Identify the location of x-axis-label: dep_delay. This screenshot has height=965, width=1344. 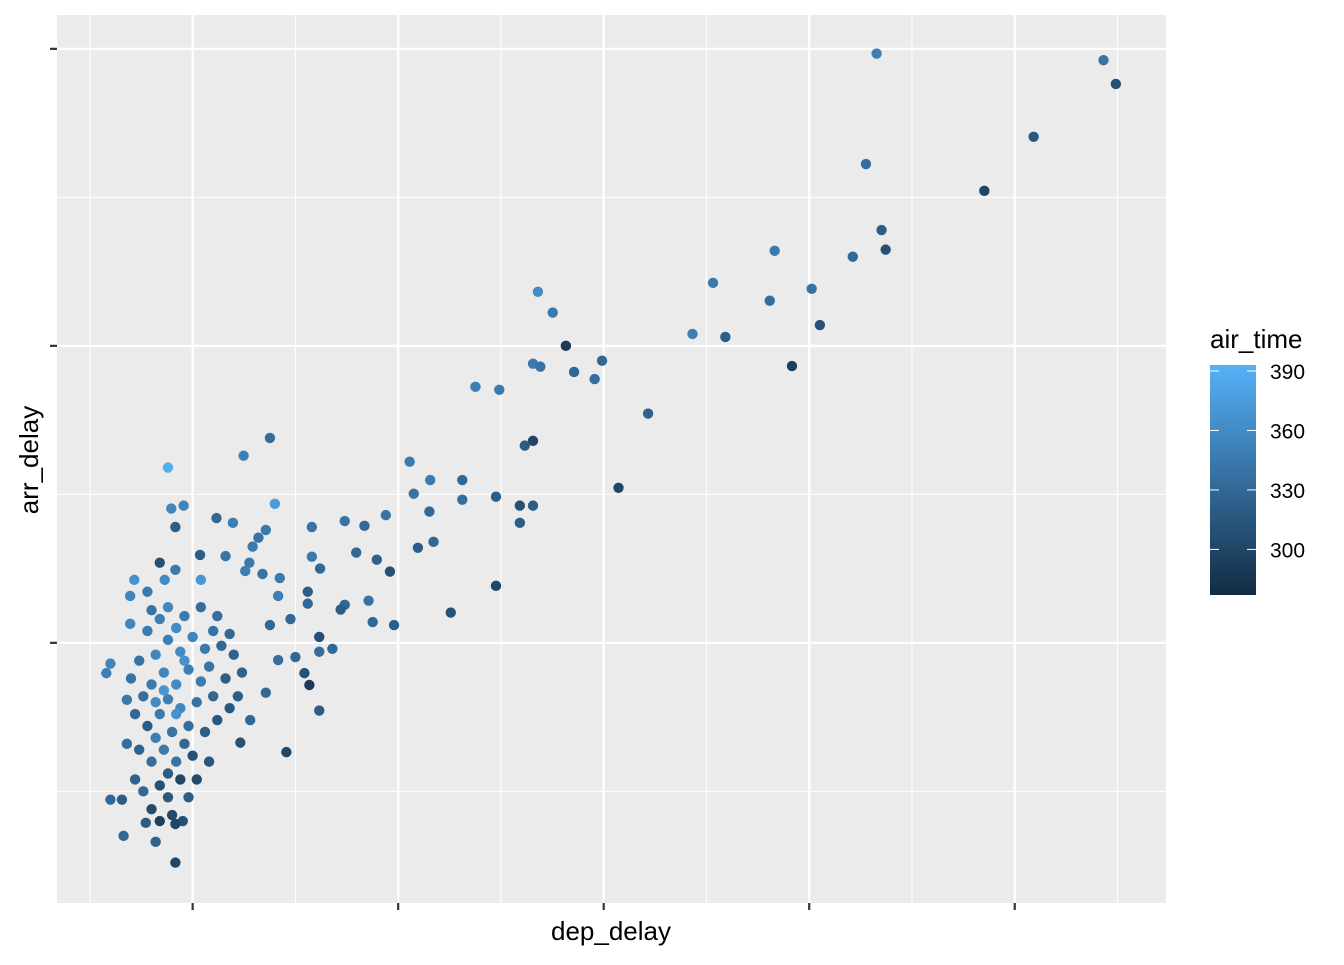
(611, 931).